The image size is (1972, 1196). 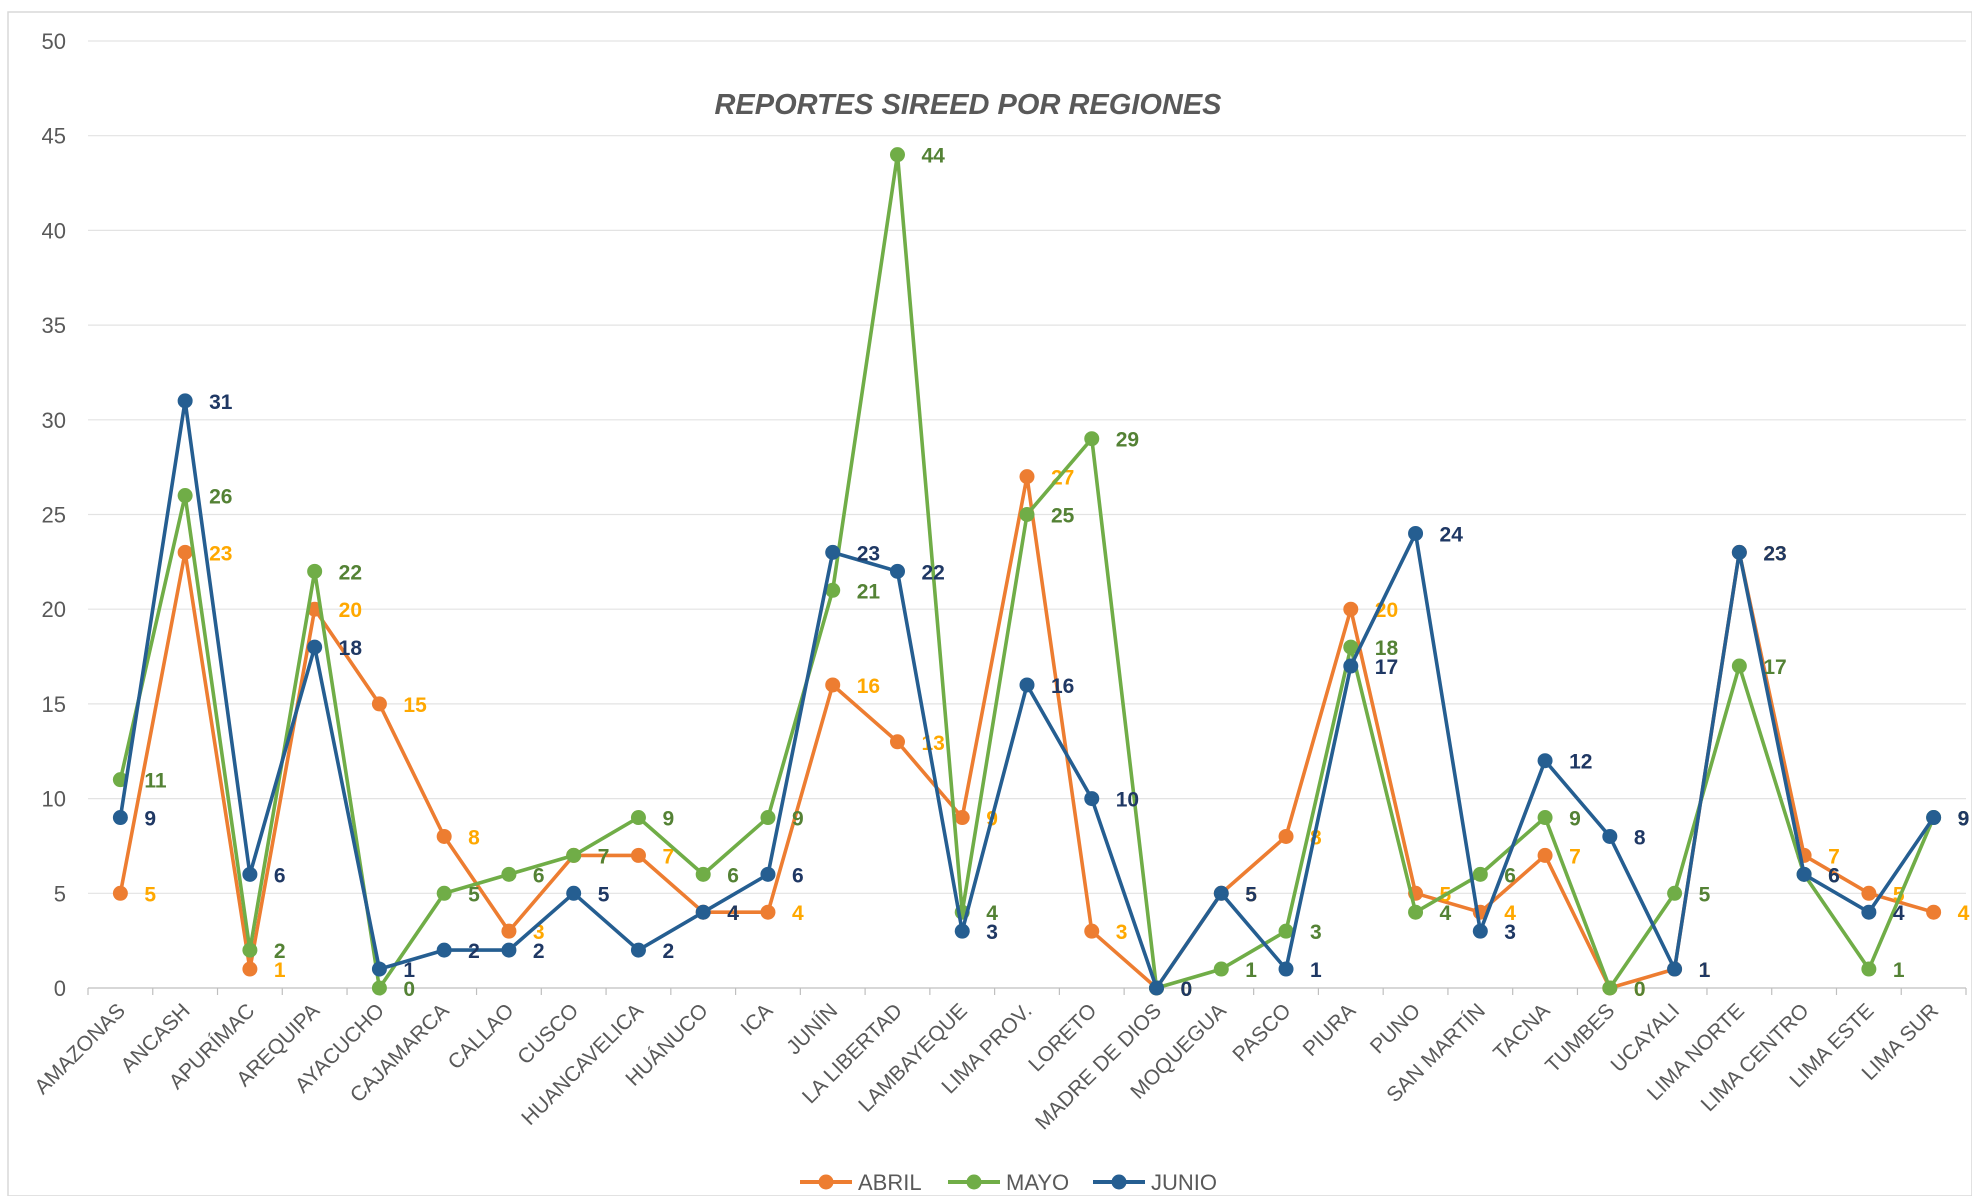 What do you see at coordinates (415, 705) in the screenshot?
I see `data-label: 15` at bounding box center [415, 705].